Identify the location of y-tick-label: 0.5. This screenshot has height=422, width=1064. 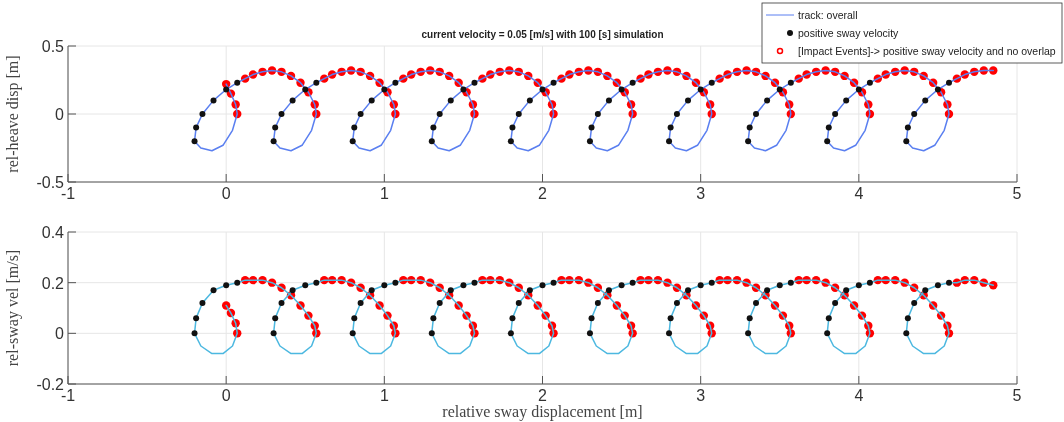
(53, 46).